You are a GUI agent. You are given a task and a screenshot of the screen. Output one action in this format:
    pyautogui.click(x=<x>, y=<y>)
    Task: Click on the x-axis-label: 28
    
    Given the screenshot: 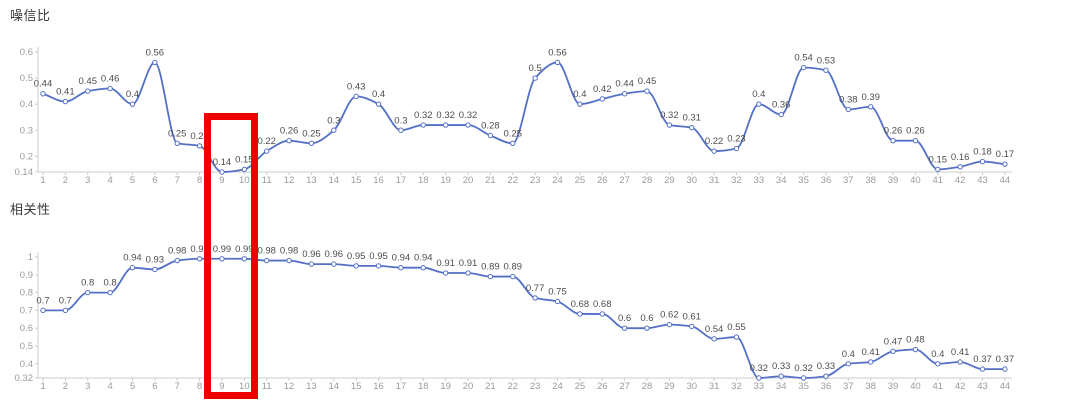 What is the action you would take?
    pyautogui.click(x=647, y=386)
    